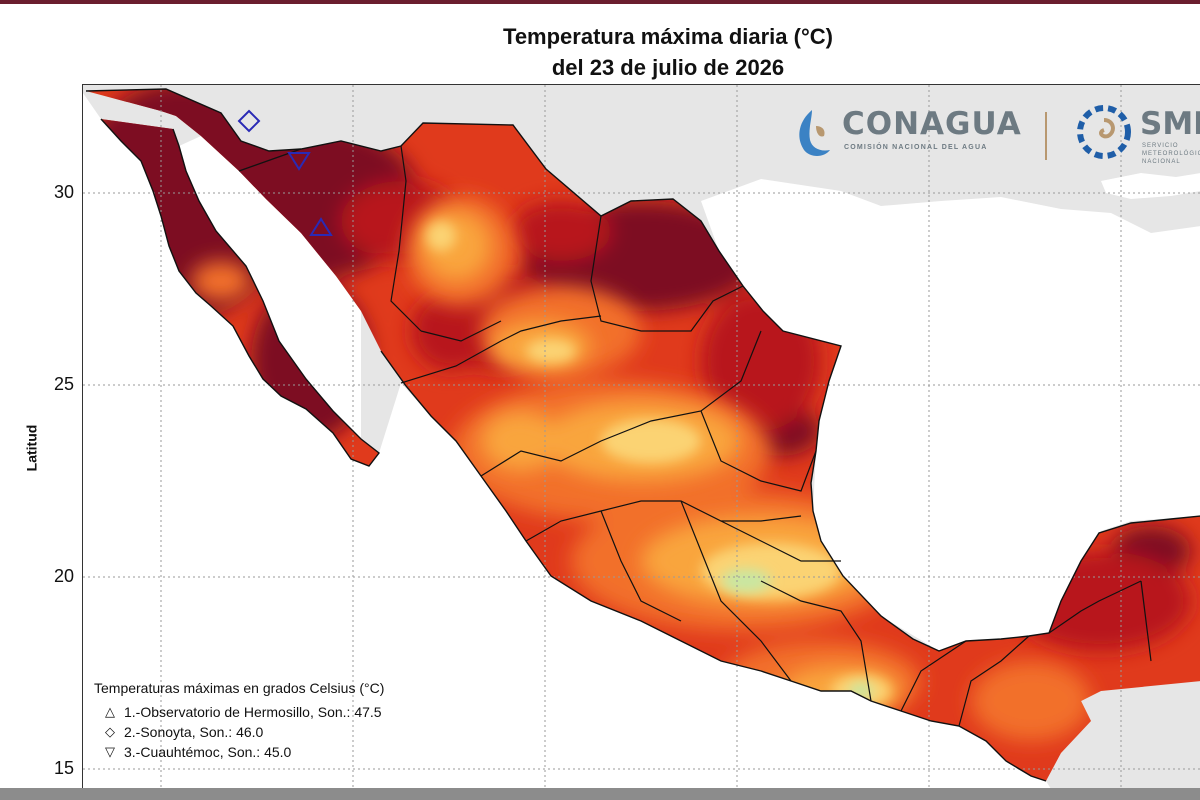 The image size is (1200, 800). I want to click on smn-logo-icon, so click(1104, 132).